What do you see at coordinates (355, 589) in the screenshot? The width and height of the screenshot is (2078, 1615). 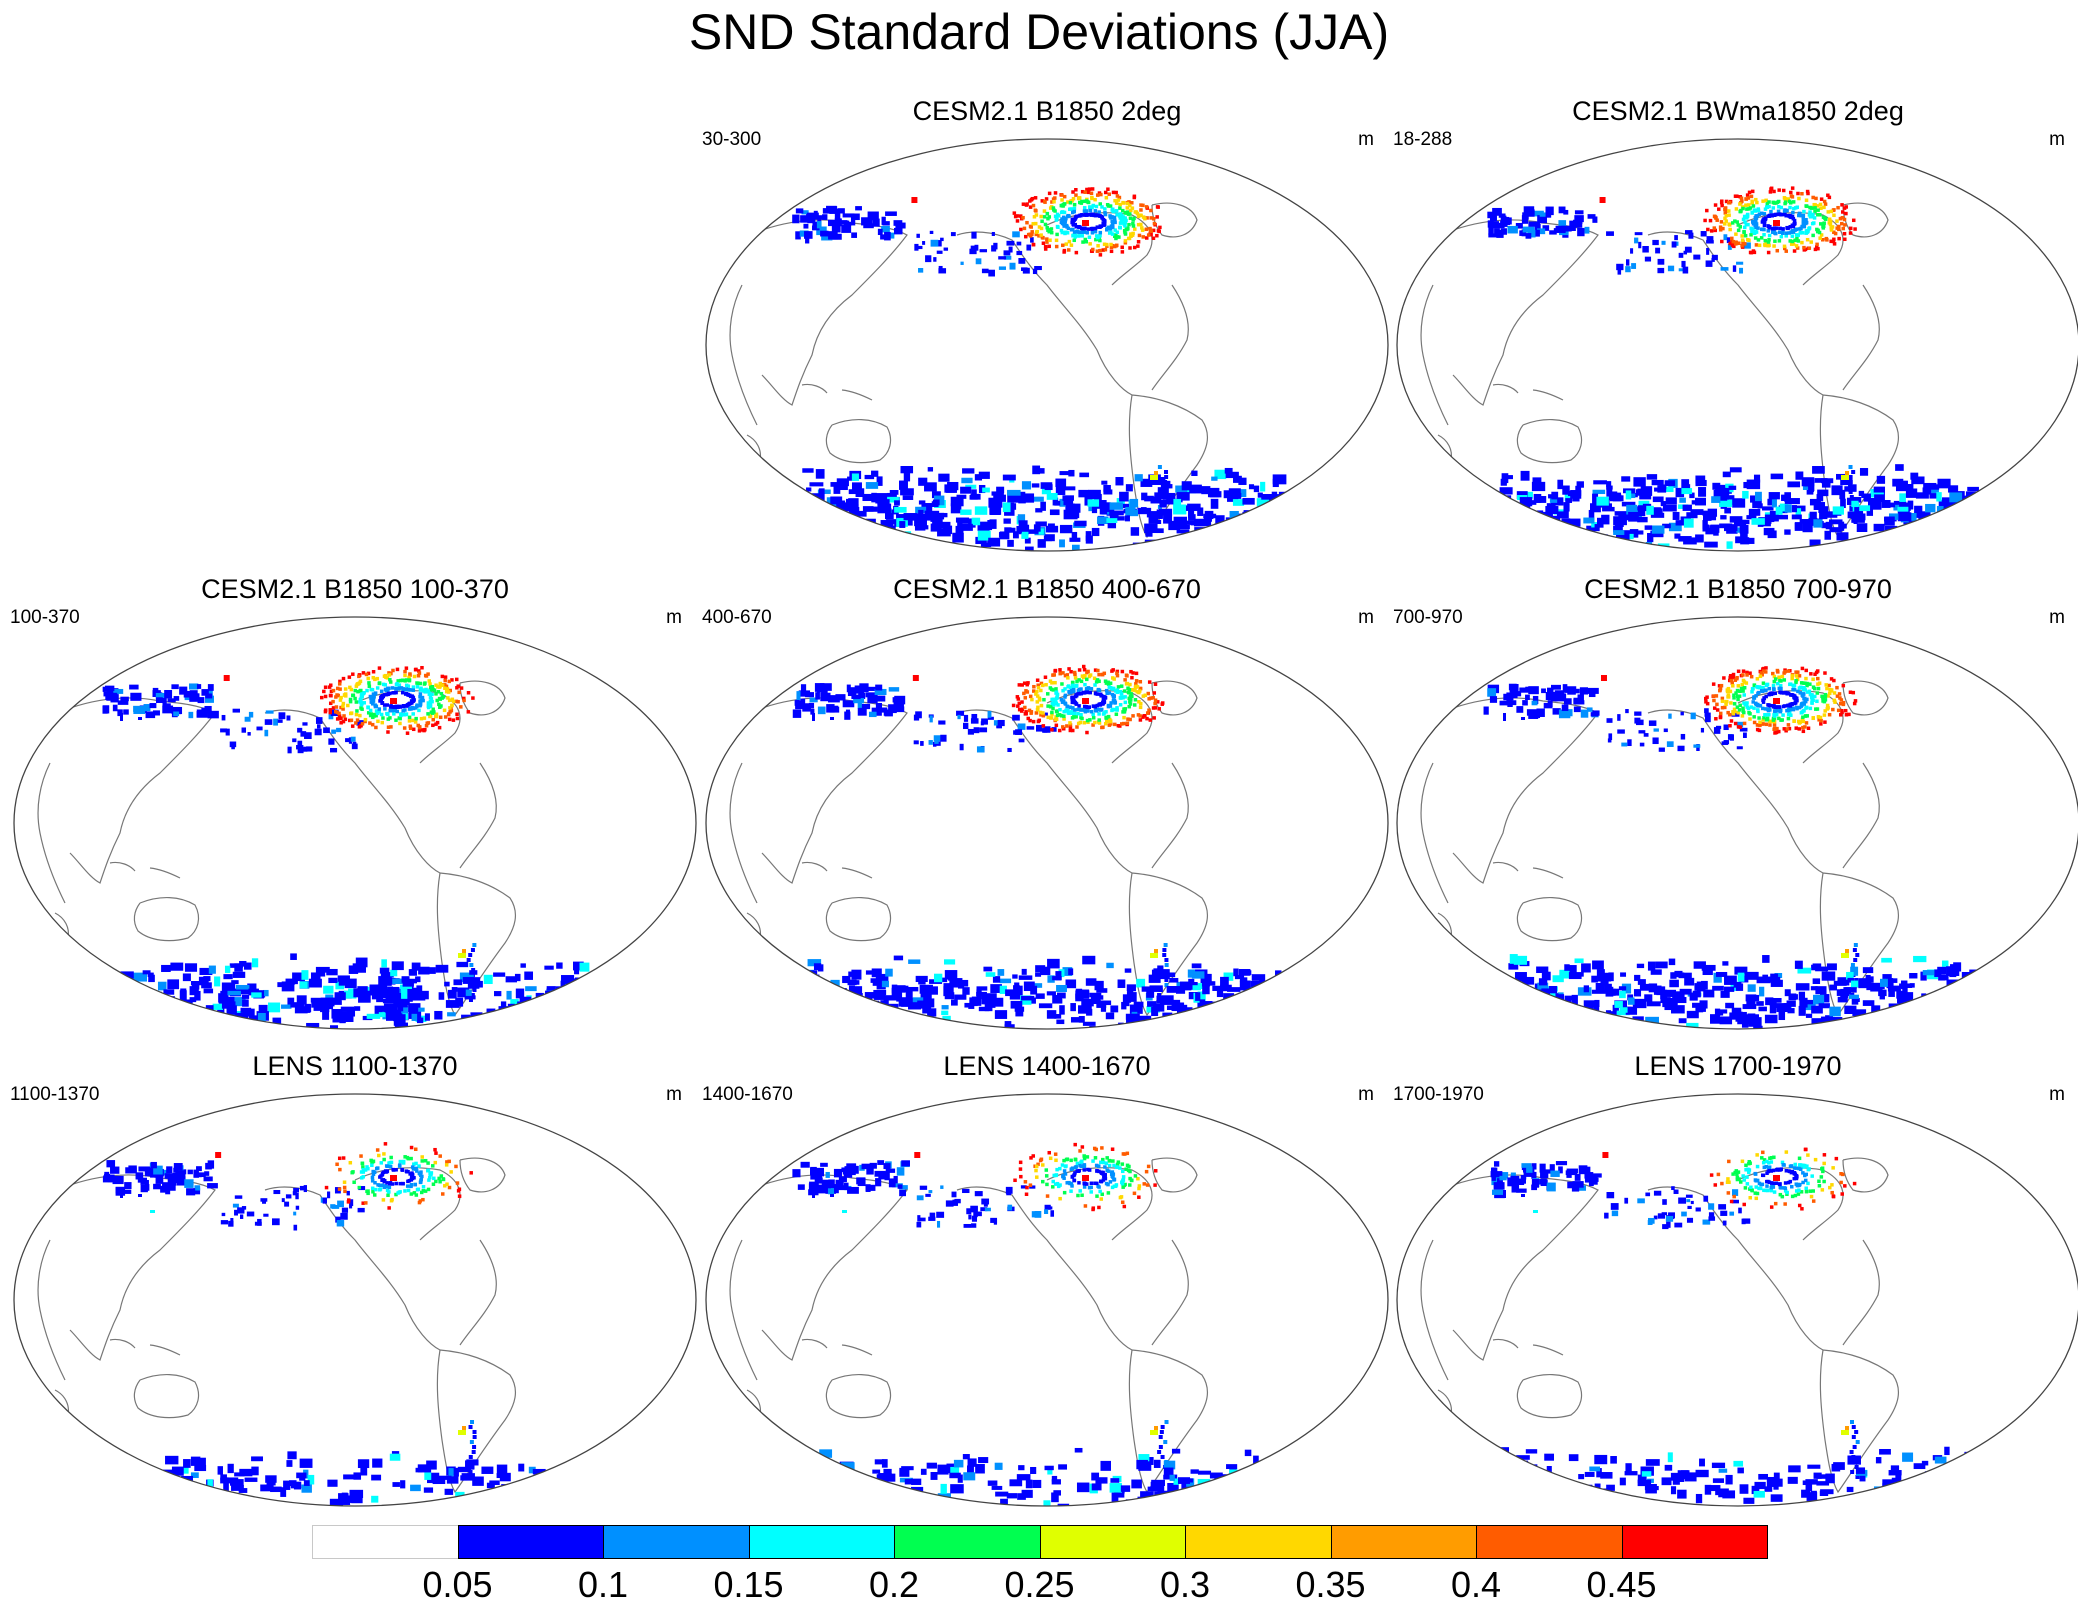 I see `panel-title: CESM2.1 B1850 100-370` at bounding box center [355, 589].